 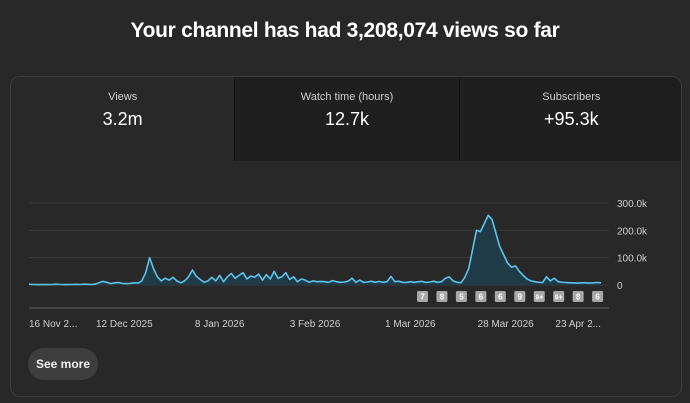 I want to click on y-tick-label: 0, so click(x=620, y=286).